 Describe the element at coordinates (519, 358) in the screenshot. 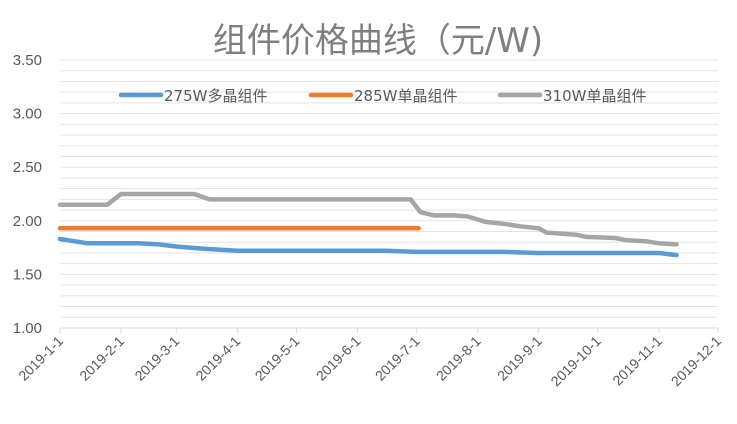

I see `x-tick-label: 2019-9-1` at that location.